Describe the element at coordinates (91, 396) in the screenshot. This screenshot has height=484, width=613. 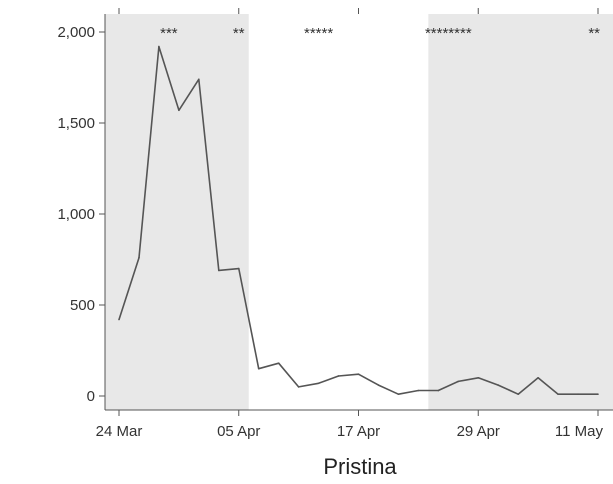
I see `y-tick-label: 0` at that location.